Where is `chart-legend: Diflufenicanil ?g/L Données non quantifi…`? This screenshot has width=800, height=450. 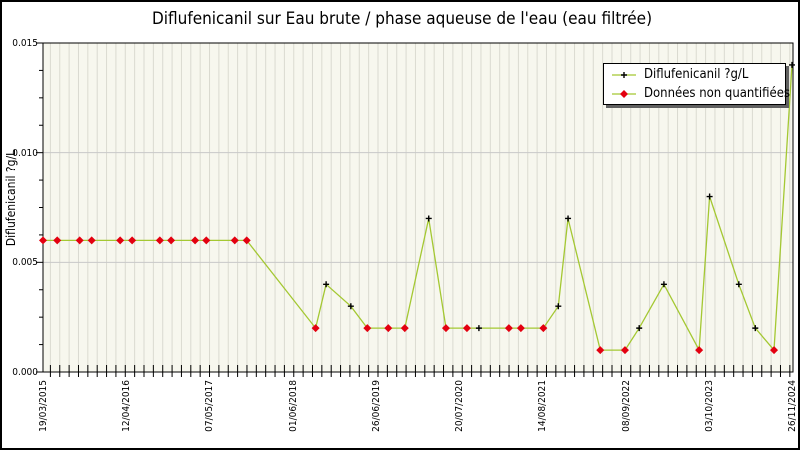
chart-legend: Diflufenicanil ?g/L Données non quantifi… is located at coordinates (696, 84).